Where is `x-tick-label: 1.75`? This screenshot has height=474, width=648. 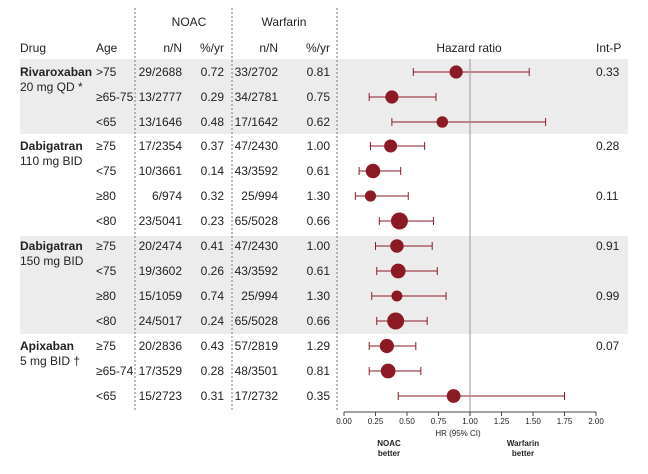
x-tick-label: 1.75 is located at coordinates (565, 421).